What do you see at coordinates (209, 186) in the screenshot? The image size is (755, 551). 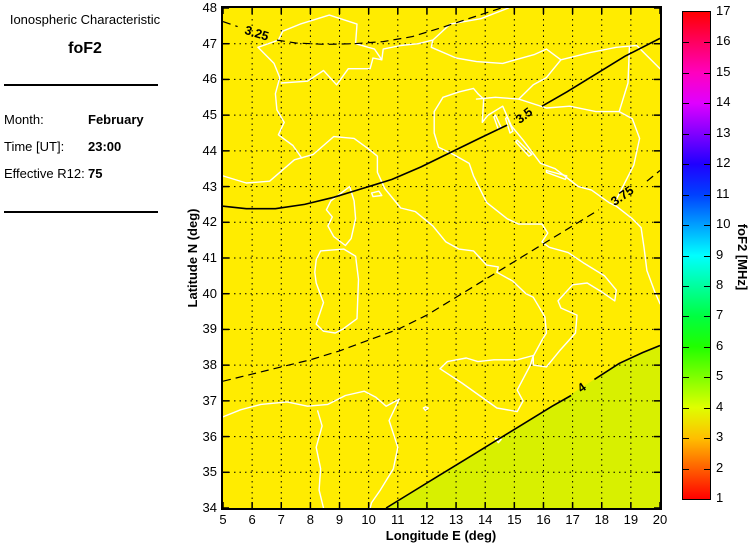 I see `y-tick-label-43: 43` at bounding box center [209, 186].